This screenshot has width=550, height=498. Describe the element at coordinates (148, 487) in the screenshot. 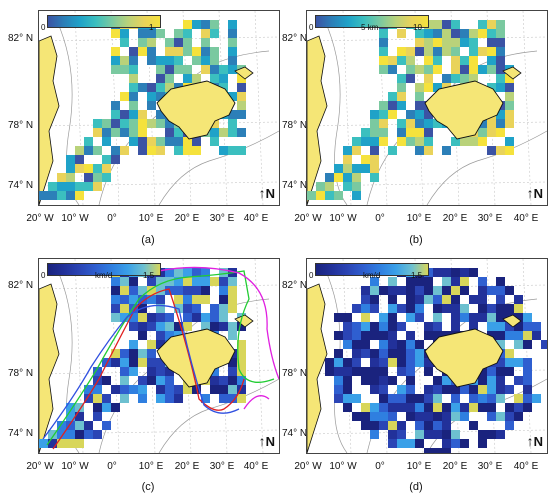

I see `panel-label-c: (c)` at that location.